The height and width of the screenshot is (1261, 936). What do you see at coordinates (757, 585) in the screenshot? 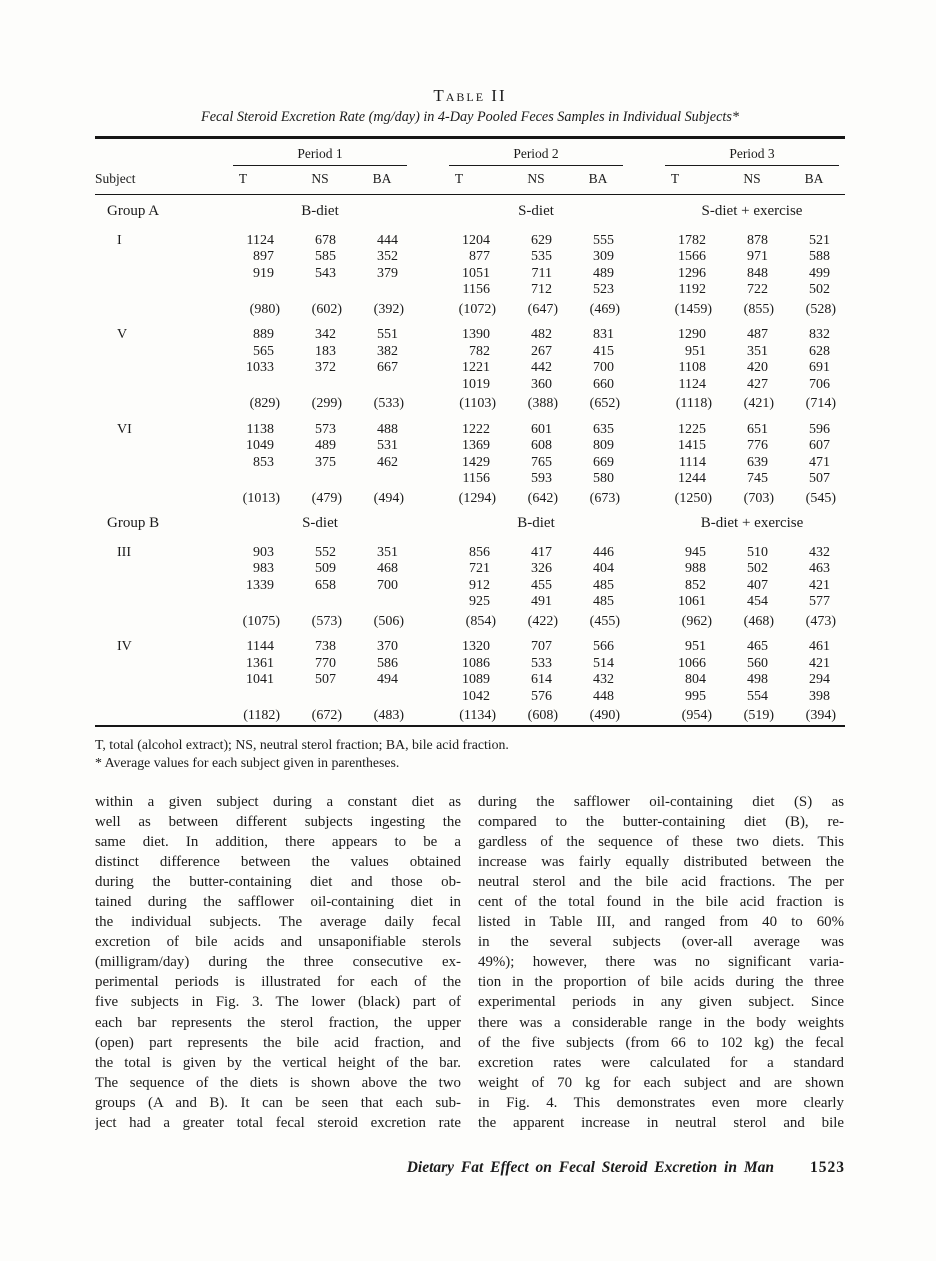
I see `value-cell: 407` at bounding box center [757, 585].